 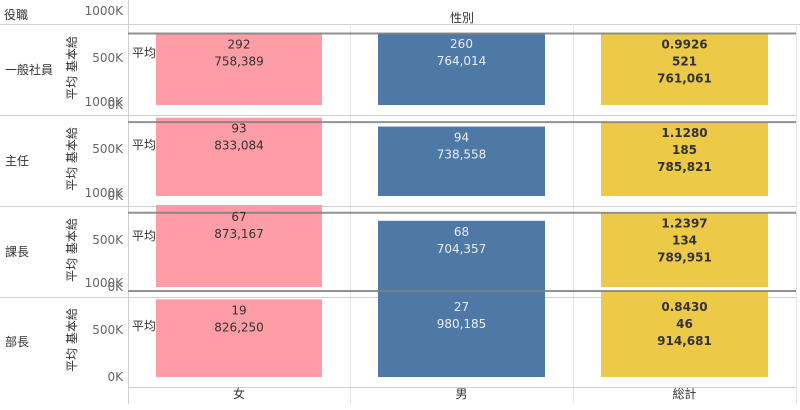 What do you see at coordinates (461, 44) in the screenshot?
I see `data-label: 260` at bounding box center [461, 44].